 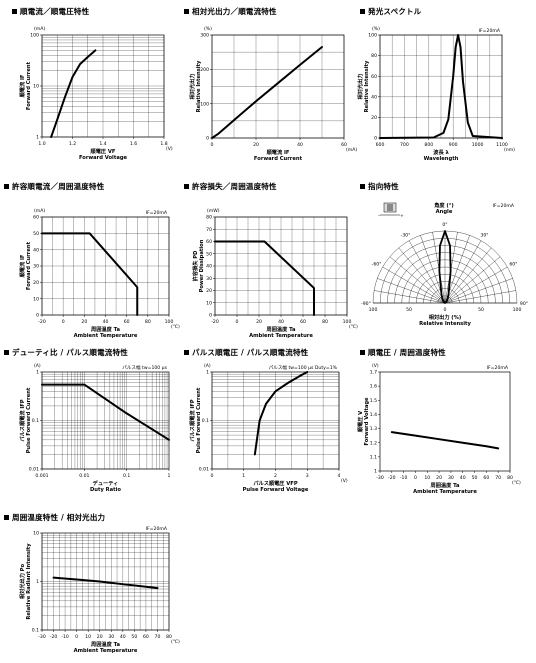 I want to click on x-tick-label: 20, so click(x=259, y=322).